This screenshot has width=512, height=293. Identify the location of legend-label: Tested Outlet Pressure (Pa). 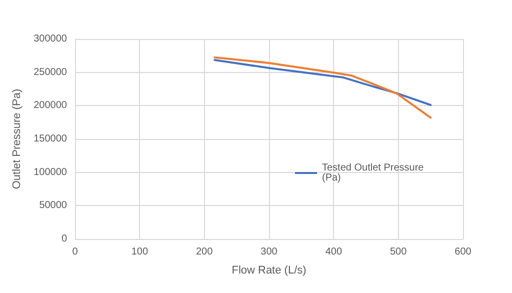
(373, 173).